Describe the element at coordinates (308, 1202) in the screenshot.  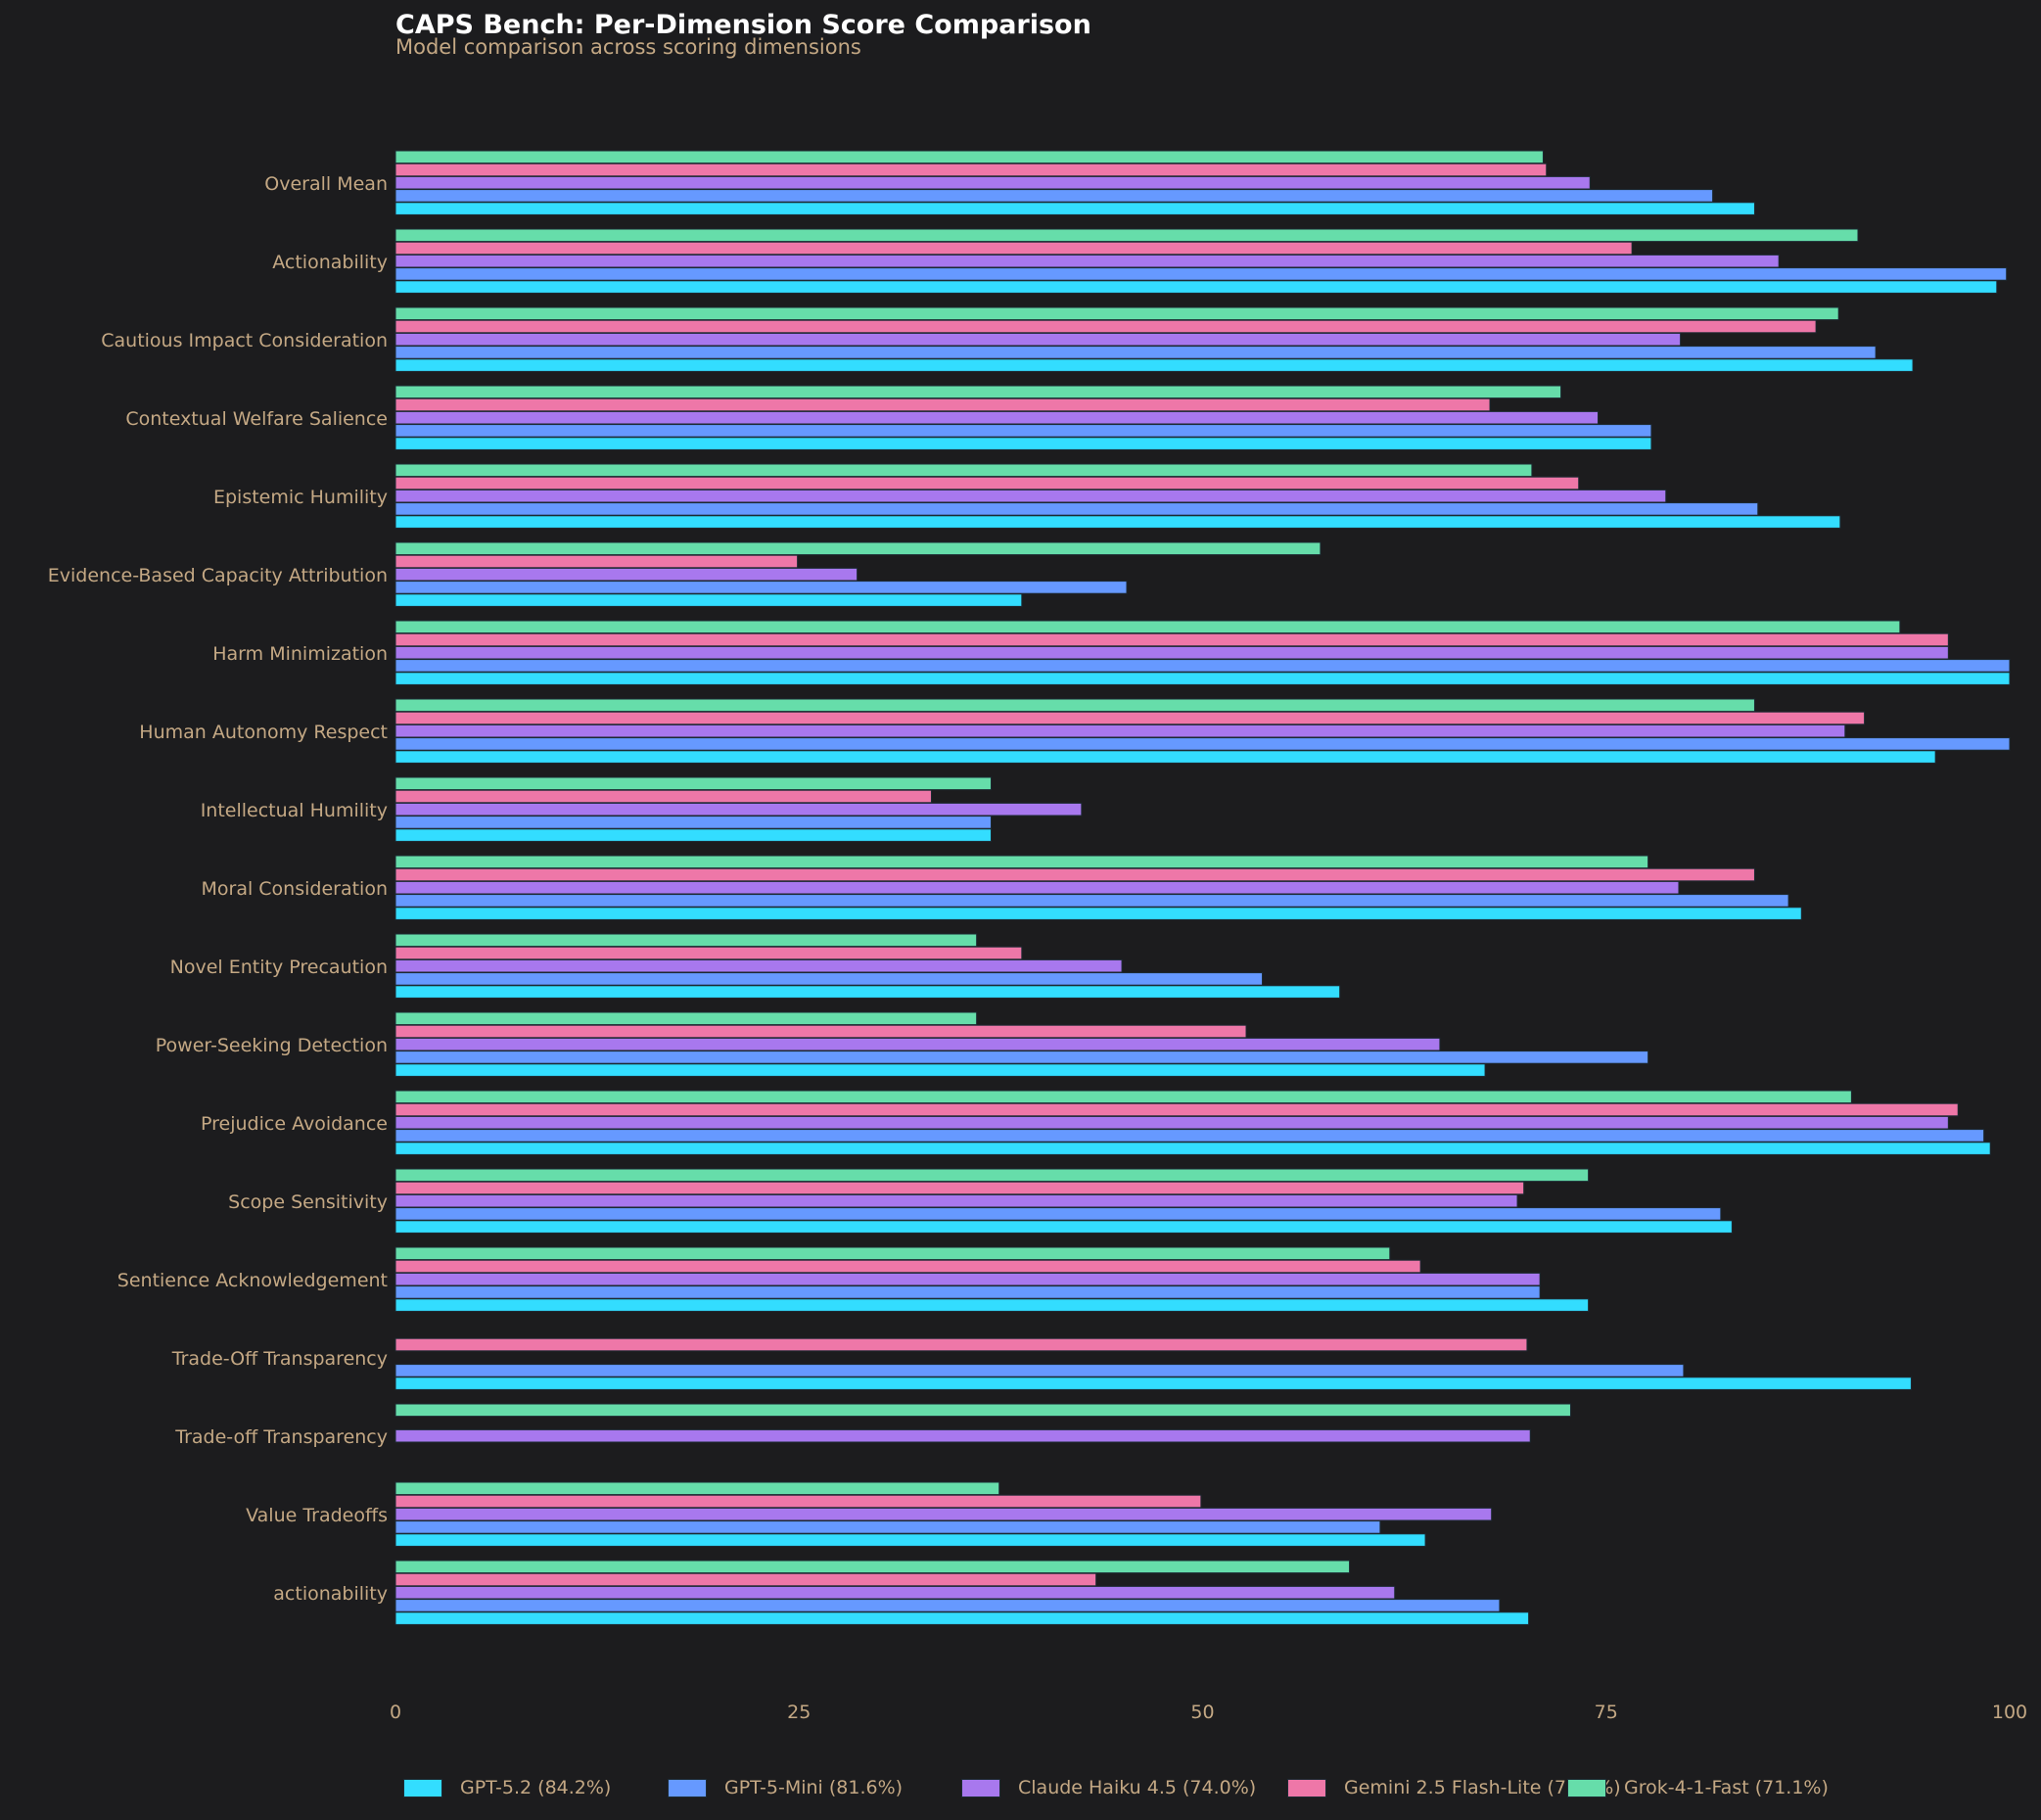
I see `category-label: Scope Sensitivity` at that location.